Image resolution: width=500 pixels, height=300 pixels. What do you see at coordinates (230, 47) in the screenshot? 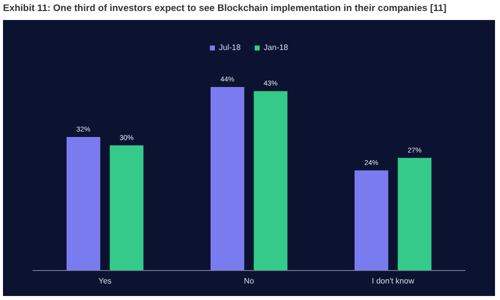
I see `legend-label: Jul-18` at bounding box center [230, 47].